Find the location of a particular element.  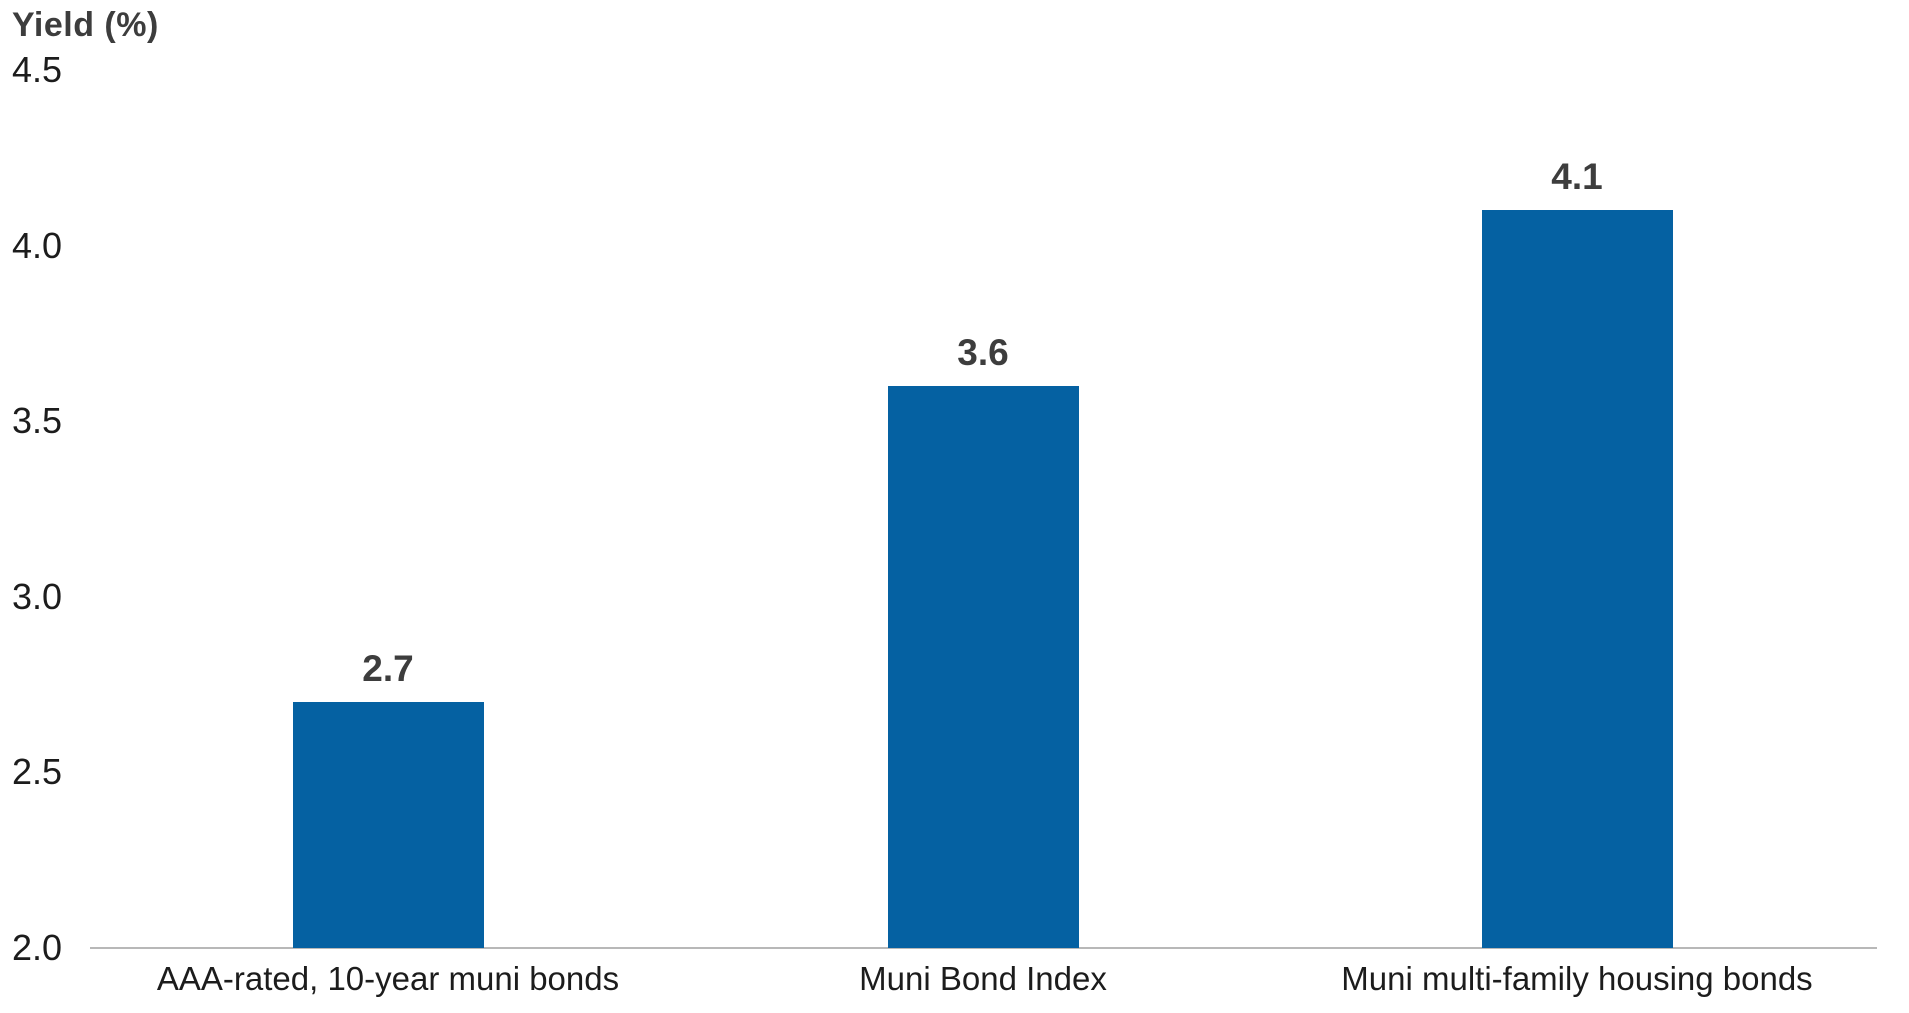

y-tick-label: 2.5 is located at coordinates (37, 772).